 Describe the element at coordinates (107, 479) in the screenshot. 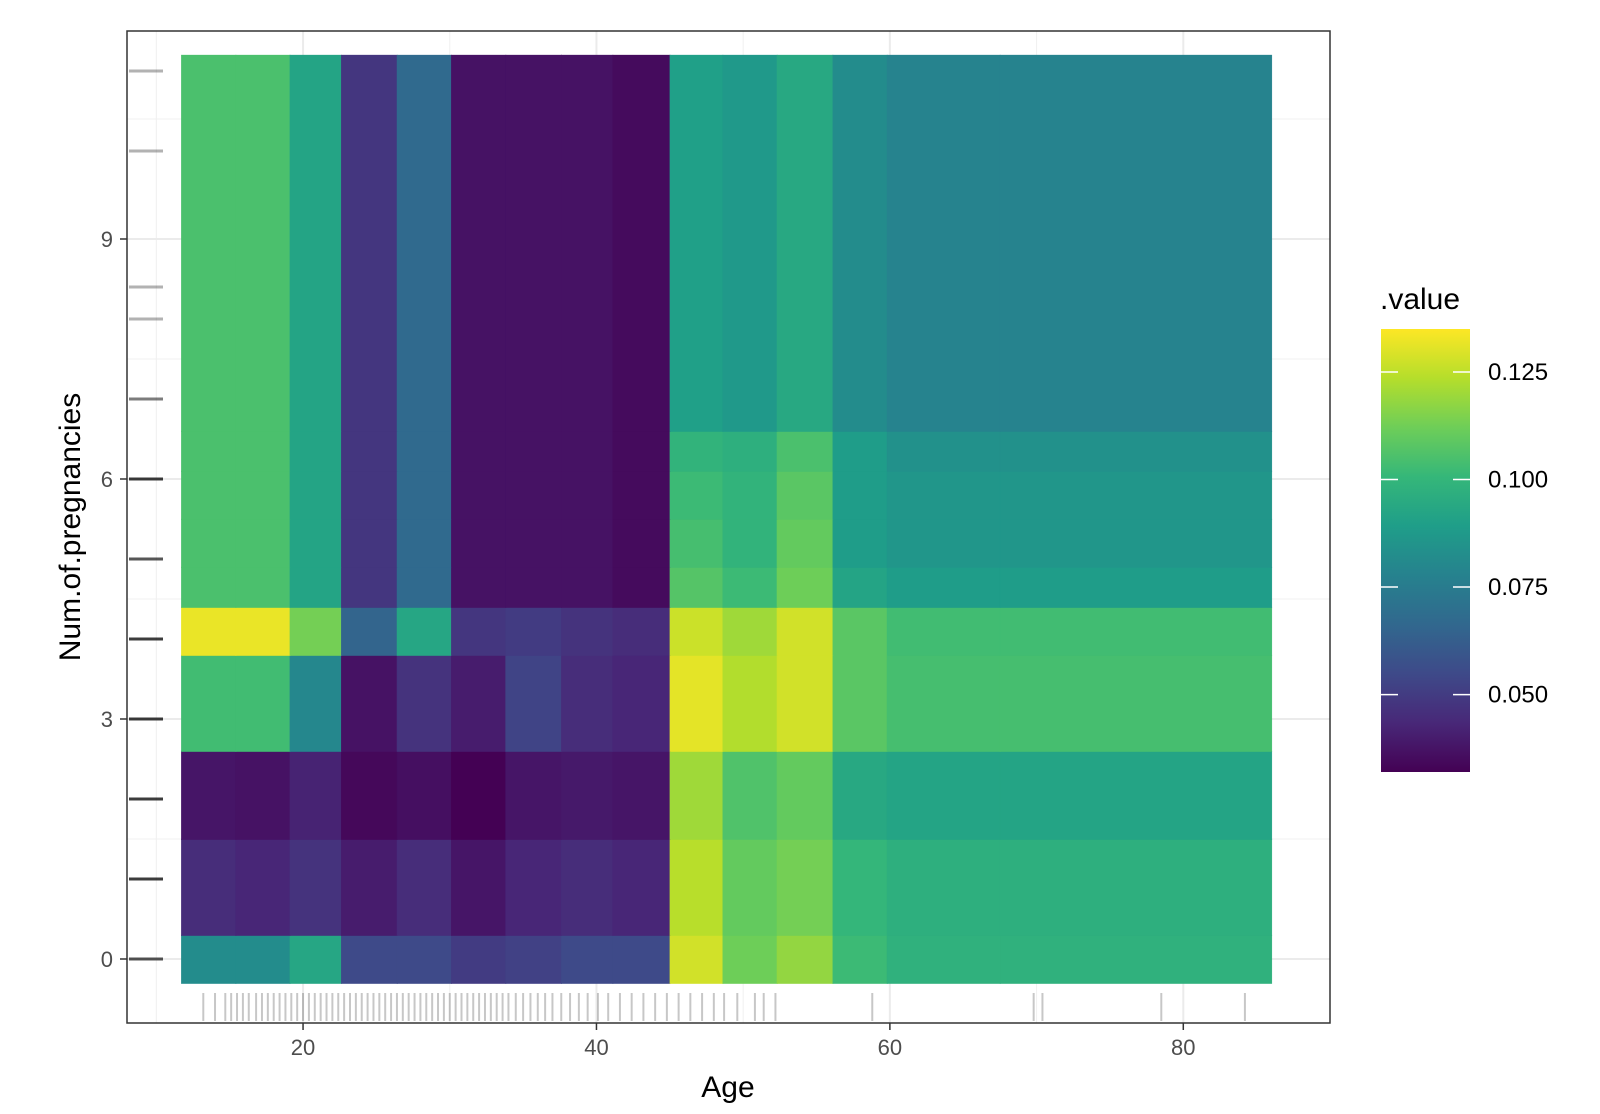

I see `y-tick-label: 6` at that location.